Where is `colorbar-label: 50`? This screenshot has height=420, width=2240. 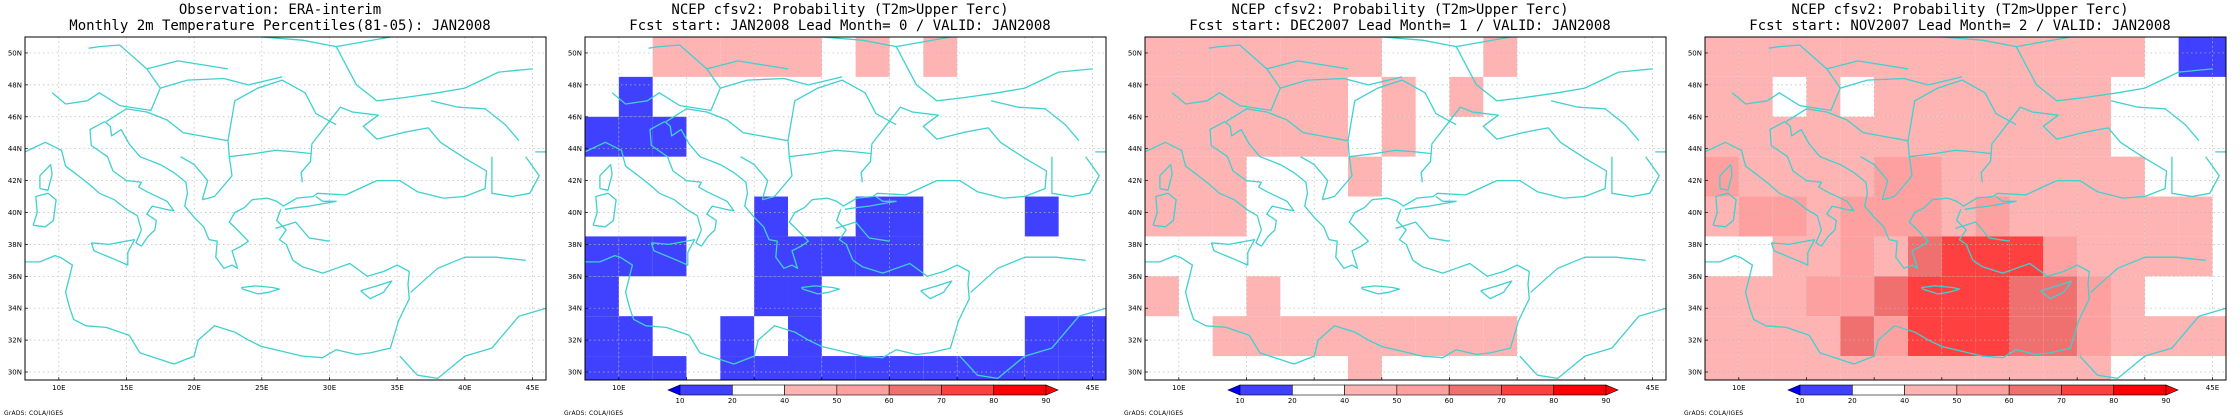 colorbar-label: 50 is located at coordinates (836, 401).